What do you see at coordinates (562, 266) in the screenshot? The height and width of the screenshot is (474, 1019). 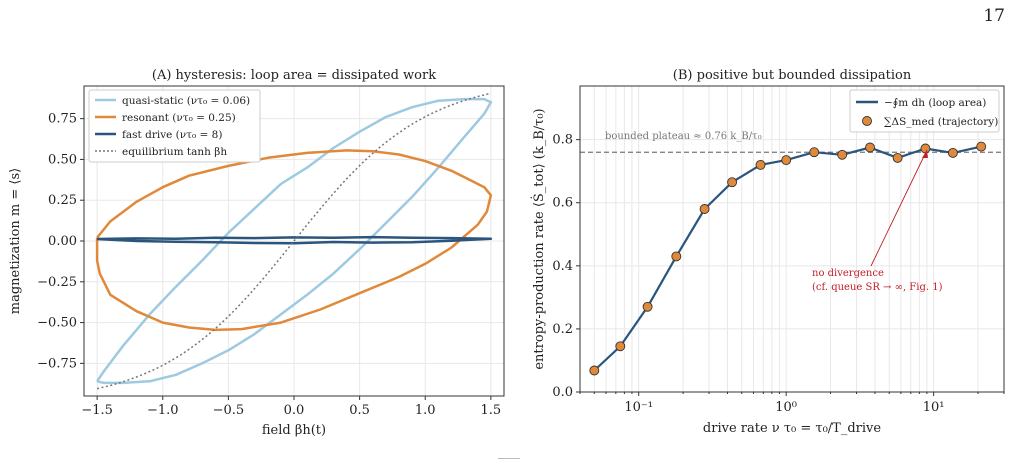 I see `y-tick-label: 0.4` at bounding box center [562, 266].